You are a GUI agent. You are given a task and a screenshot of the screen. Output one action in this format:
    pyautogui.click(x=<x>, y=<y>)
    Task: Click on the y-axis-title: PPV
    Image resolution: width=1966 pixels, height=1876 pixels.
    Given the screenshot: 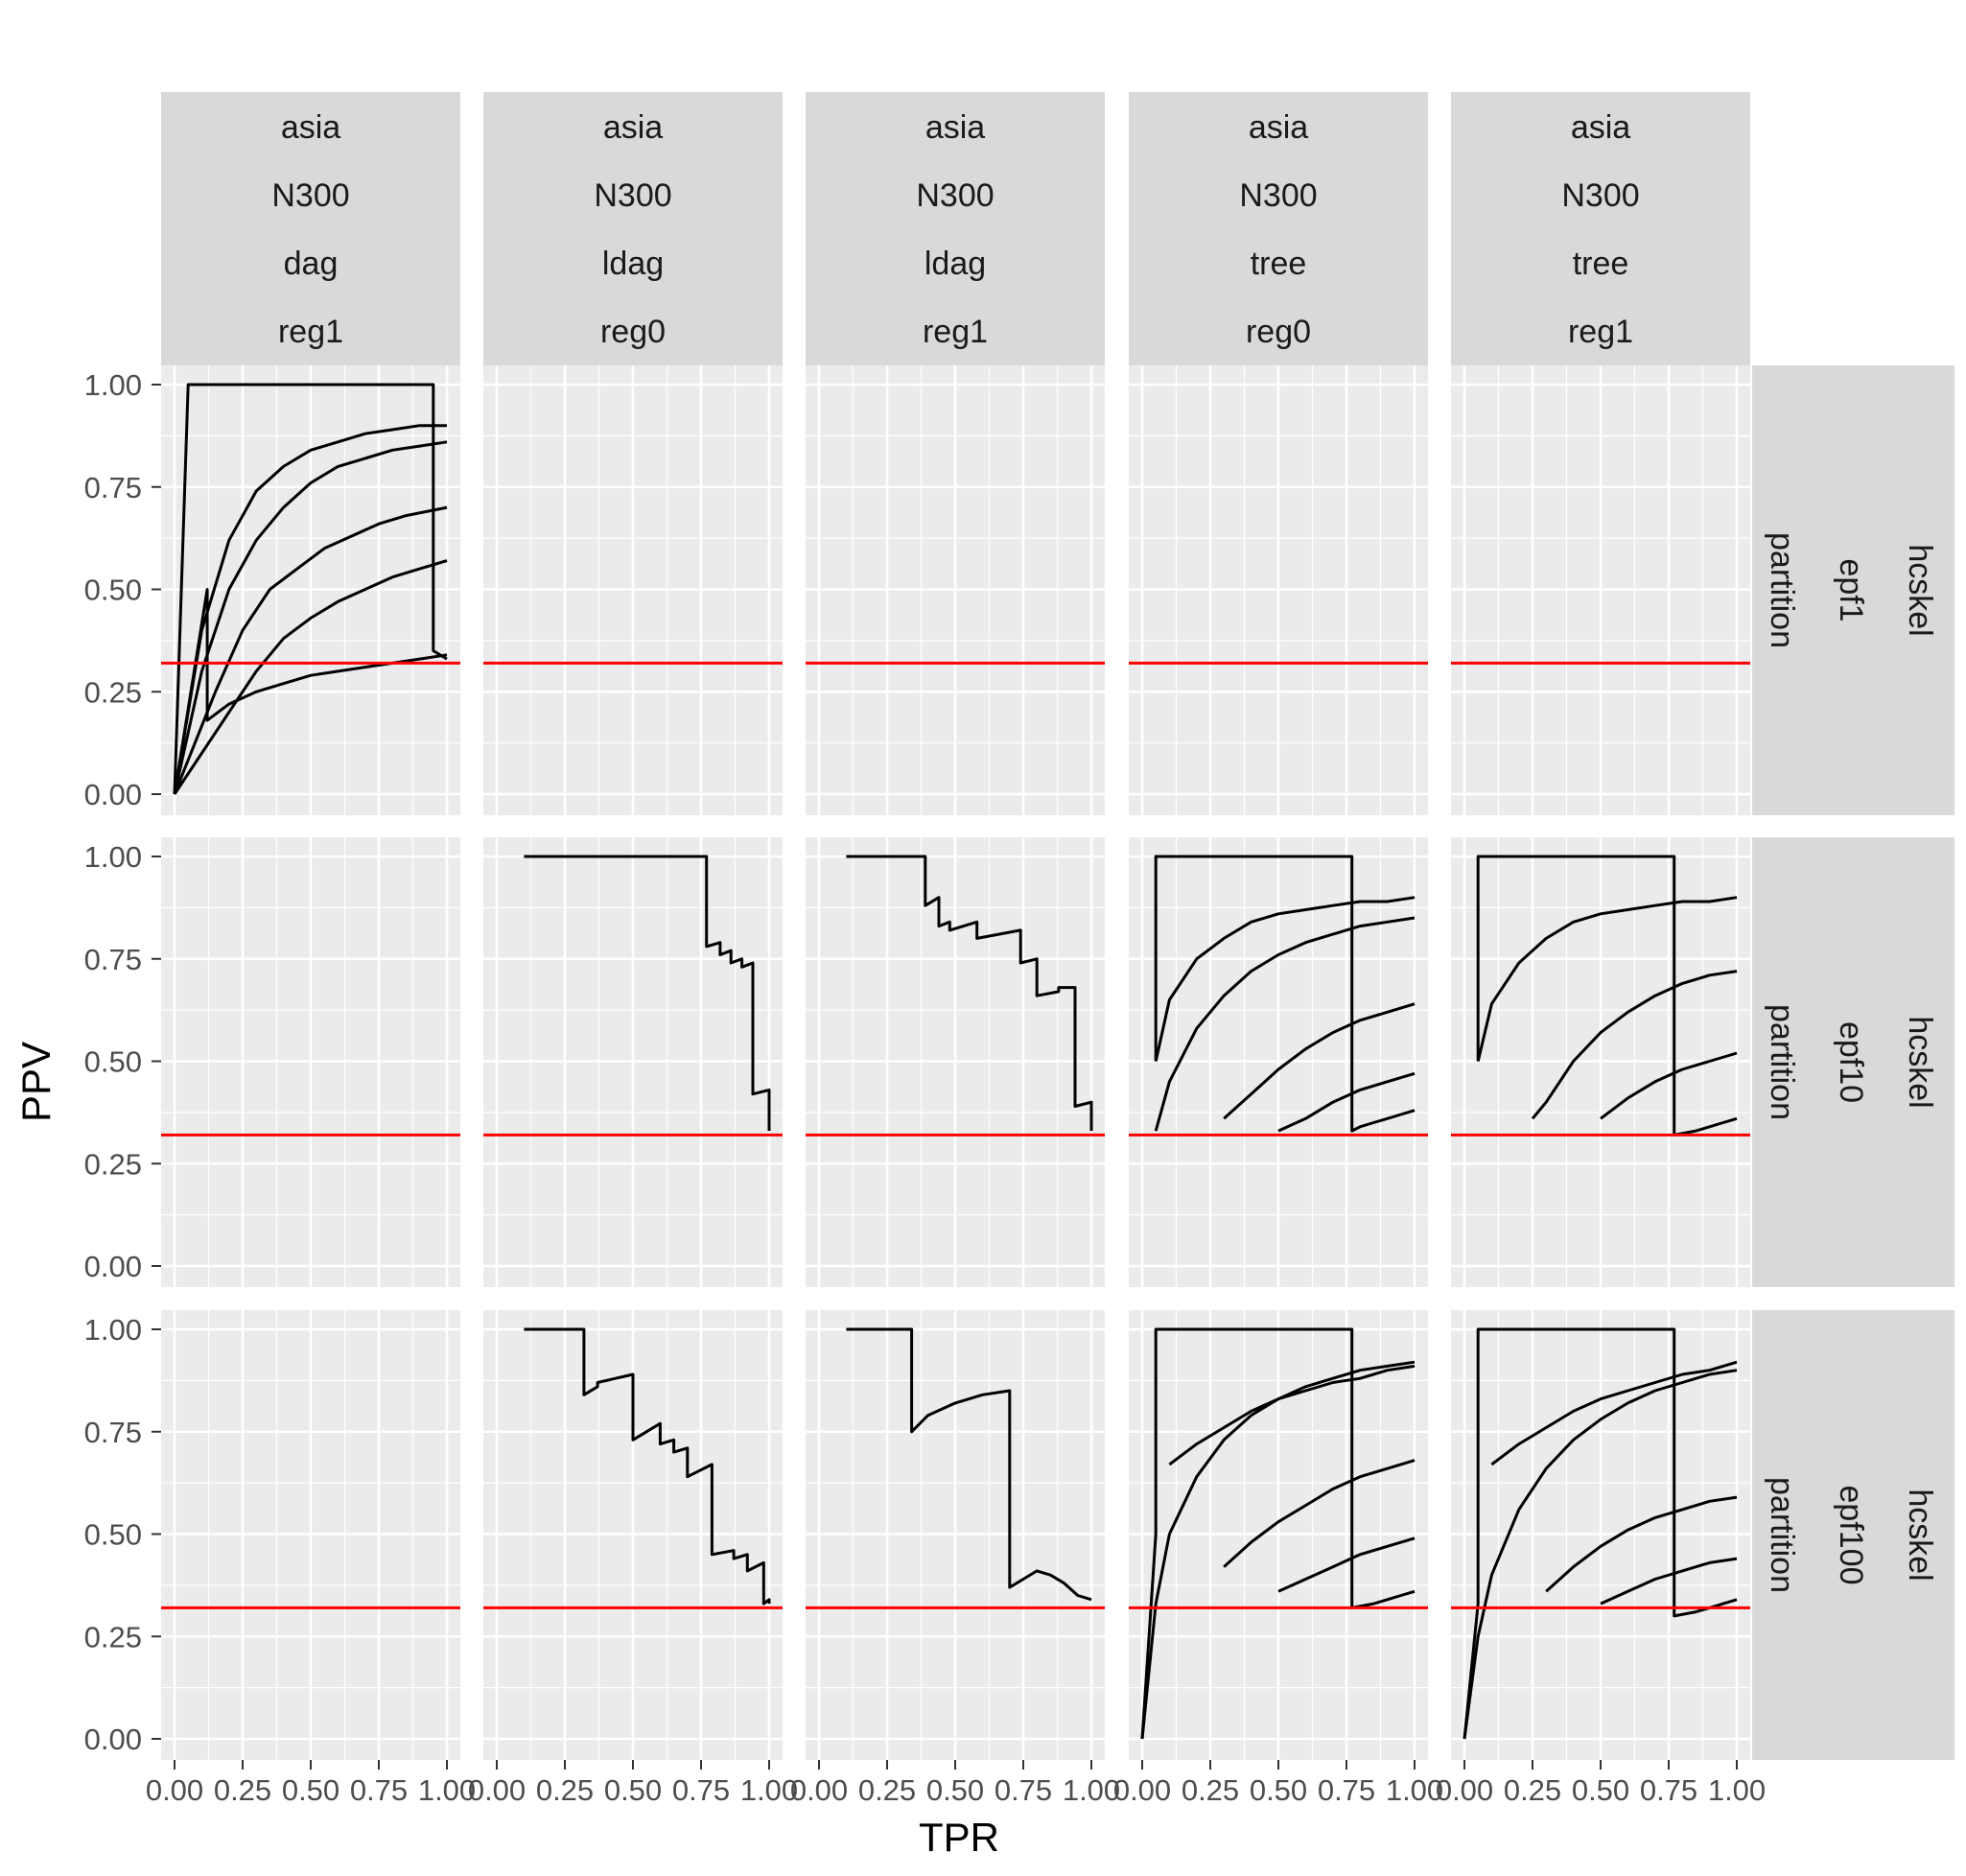 What is the action you would take?
    pyautogui.click(x=36, y=1082)
    